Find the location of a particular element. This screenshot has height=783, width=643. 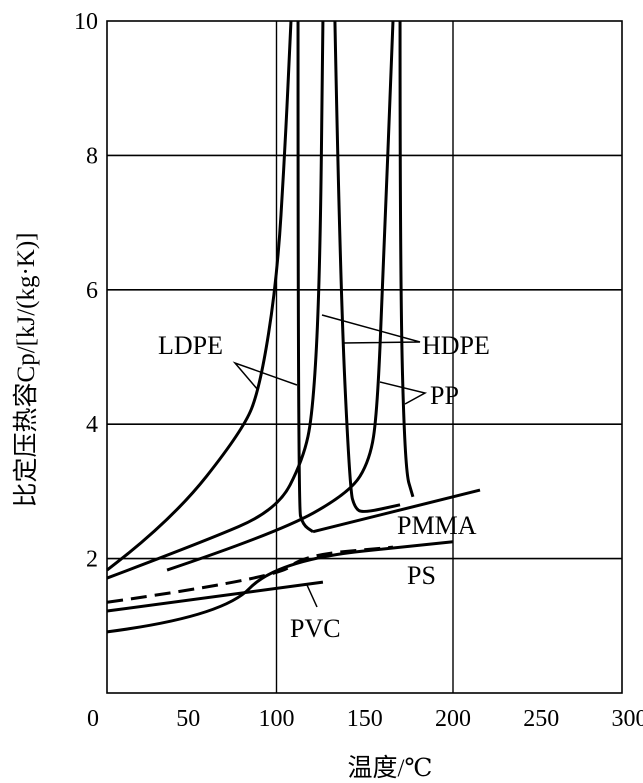

y-tick-label: 8 is located at coordinates (92, 156).